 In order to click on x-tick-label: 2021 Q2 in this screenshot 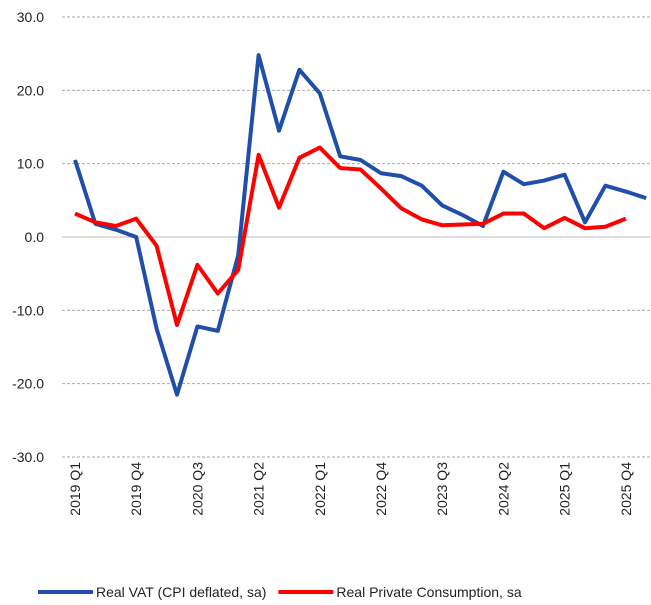, I will do `click(259, 489)`.